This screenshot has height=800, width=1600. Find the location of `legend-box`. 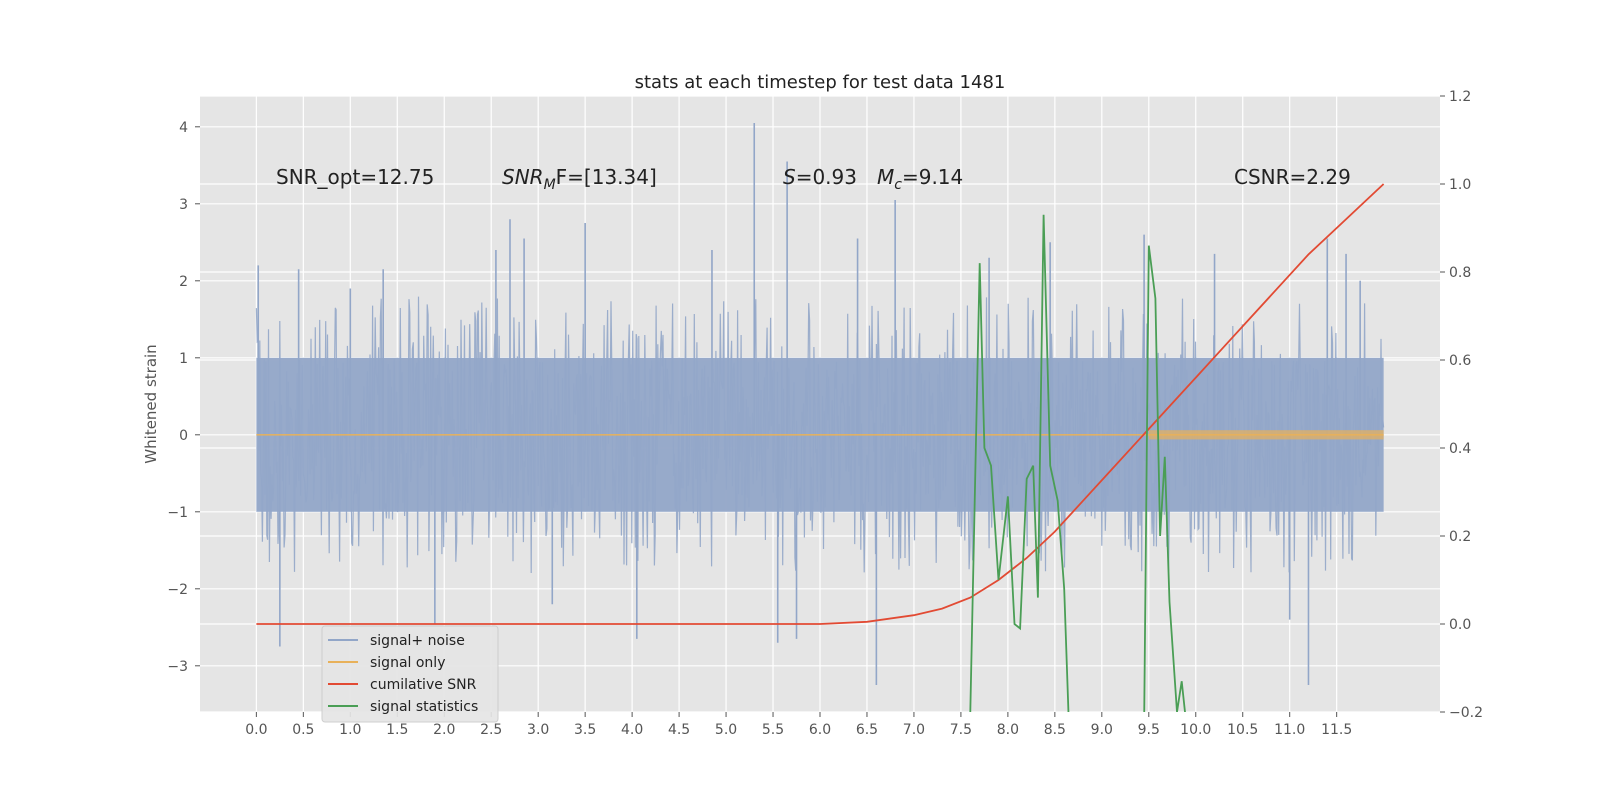

legend-box is located at coordinates (410, 674).